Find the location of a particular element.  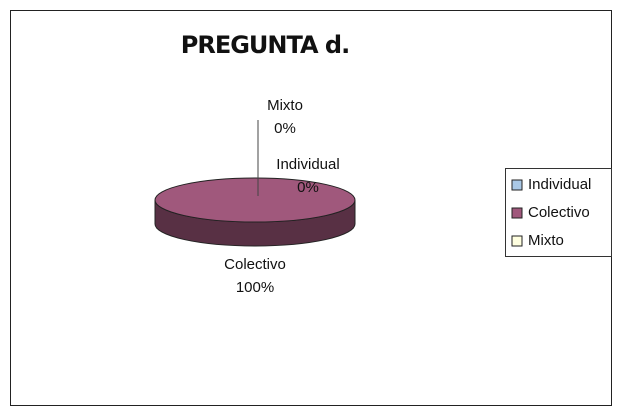

legend-label: Colectivo is located at coordinates (559, 212).